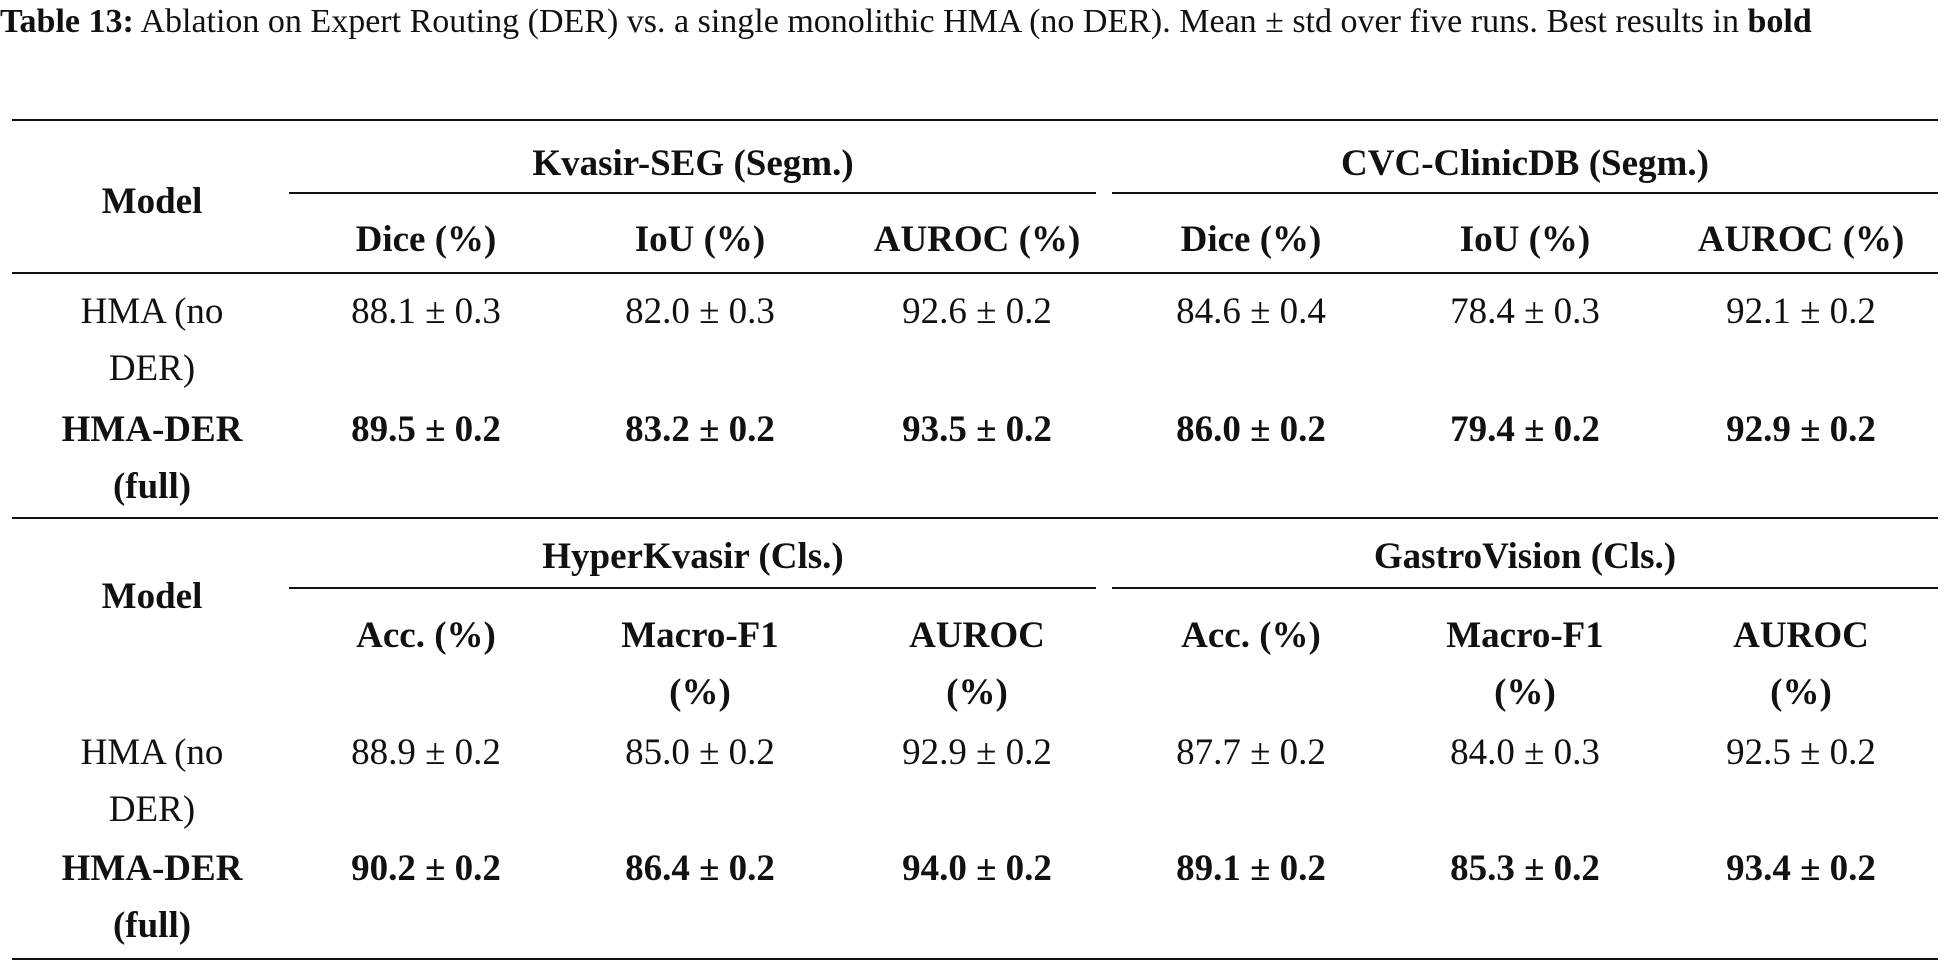  Describe the element at coordinates (977, 429) in the screenshot. I see `metric-value: 93.5 ± 0.2` at that location.